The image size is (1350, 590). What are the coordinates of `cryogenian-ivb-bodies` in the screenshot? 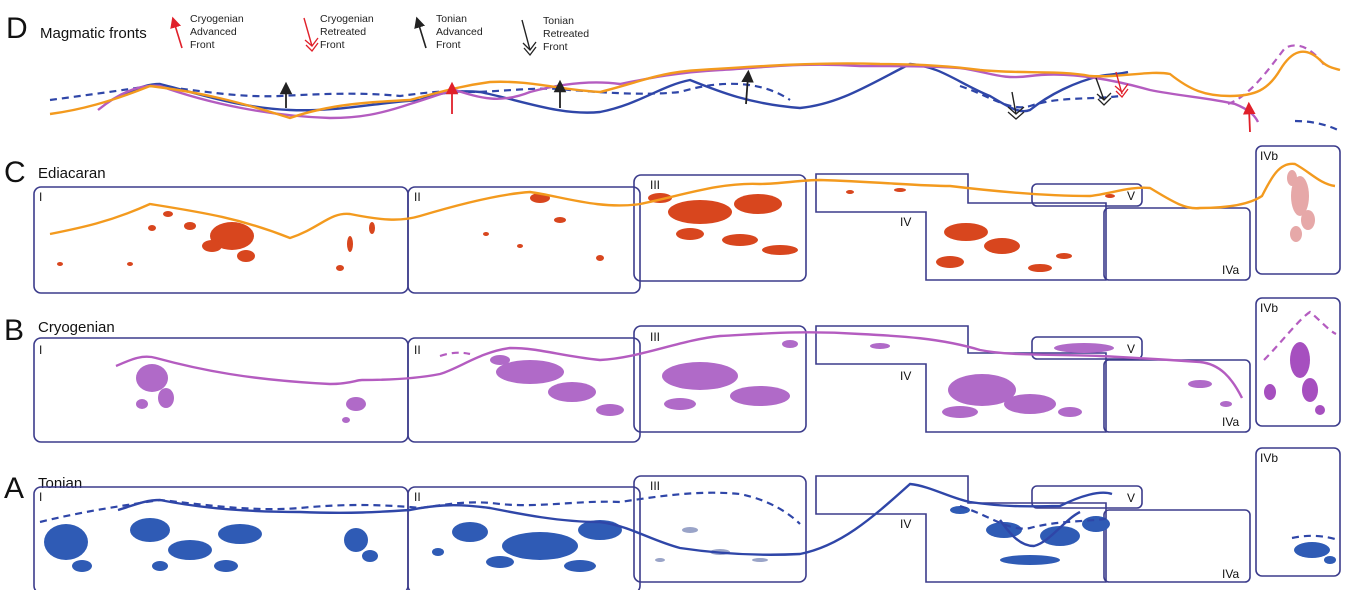 It's located at (1294, 378).